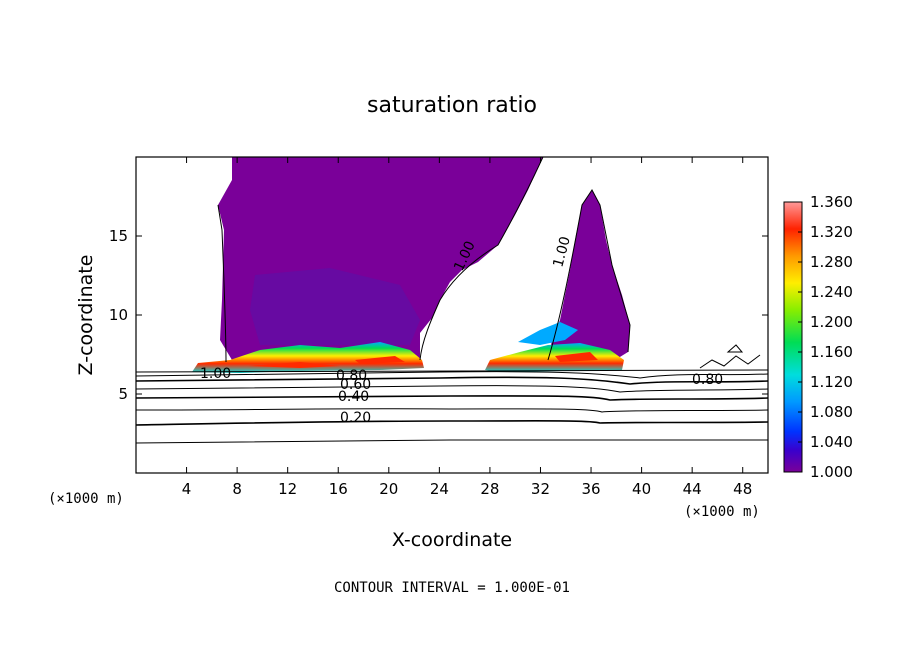 Image resolution: width=904 pixels, height=654 pixels. Describe the element at coordinates (237, 489) in the screenshot. I see `x-tick-label: 8` at that location.